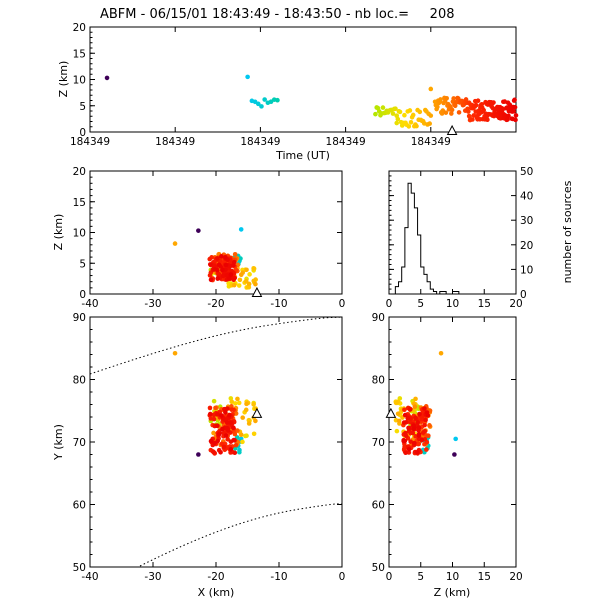 This screenshot has width=600, height=600. I want to click on time-height-frame, so click(303, 79).